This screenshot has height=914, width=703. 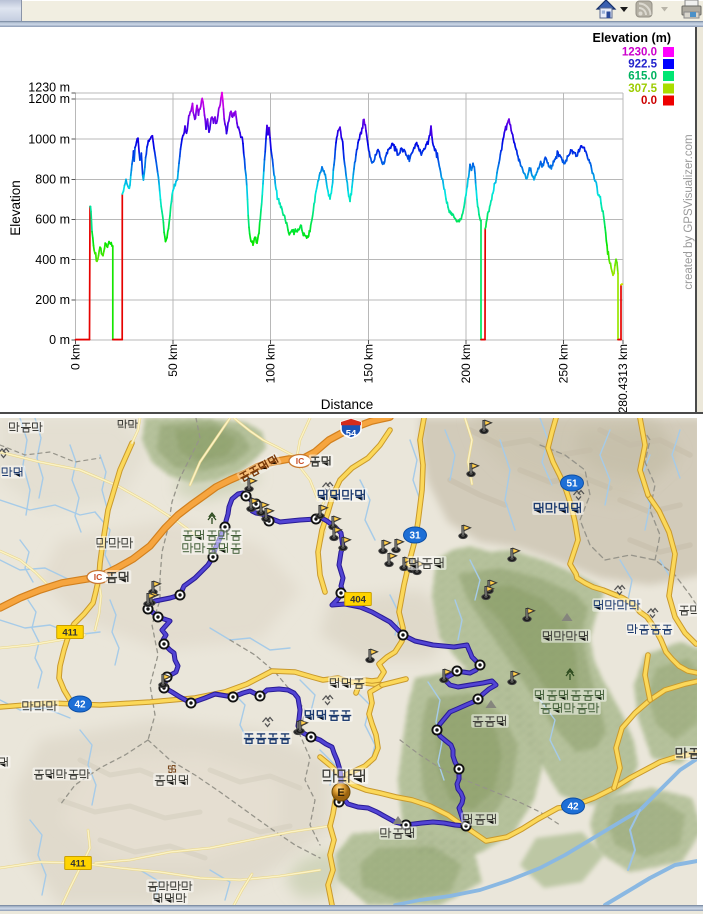 What do you see at coordinates (572, 484) in the screenshot?
I see `svg-text: 51` at bounding box center [572, 484].